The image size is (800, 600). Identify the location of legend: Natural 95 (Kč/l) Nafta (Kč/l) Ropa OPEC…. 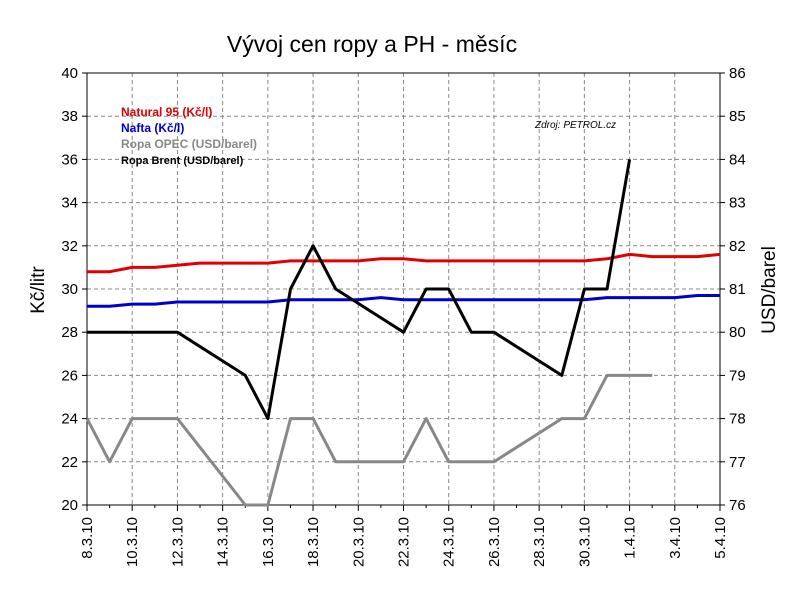
(189, 136).